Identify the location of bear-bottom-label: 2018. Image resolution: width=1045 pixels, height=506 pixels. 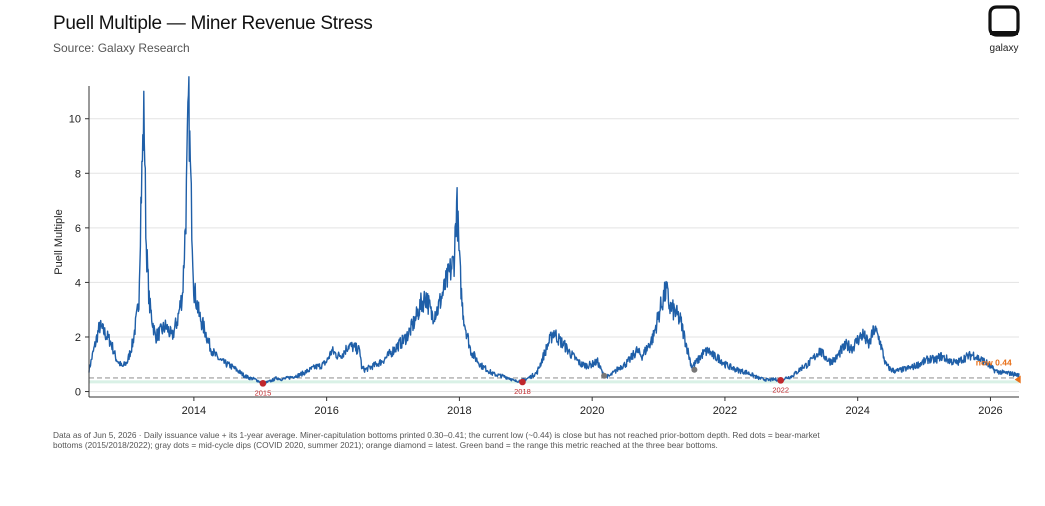
(522, 391).